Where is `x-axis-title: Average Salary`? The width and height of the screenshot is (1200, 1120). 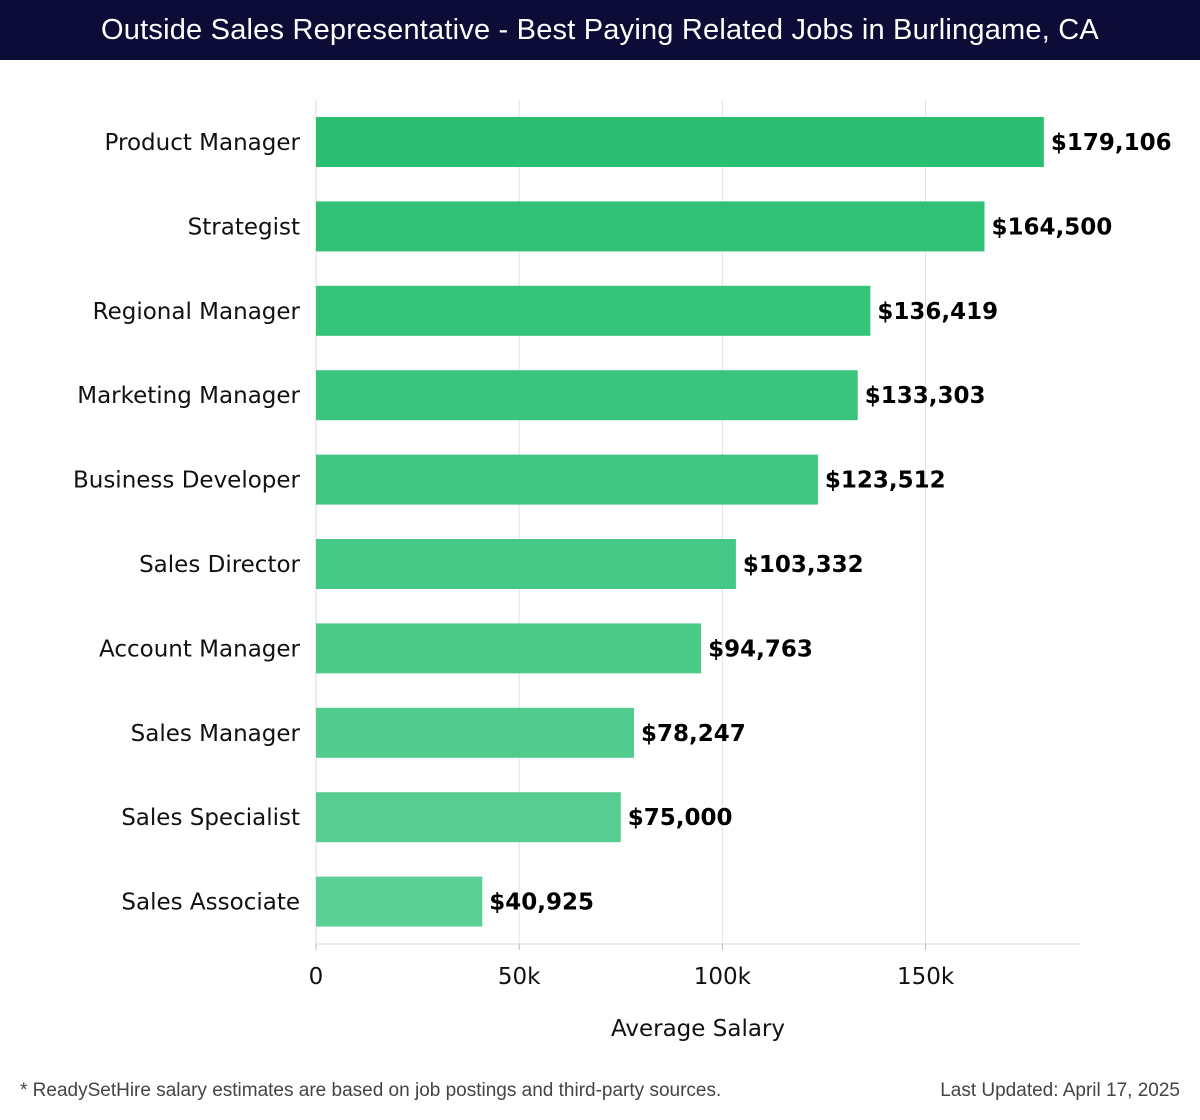
x-axis-title: Average Salary is located at coordinates (698, 1029).